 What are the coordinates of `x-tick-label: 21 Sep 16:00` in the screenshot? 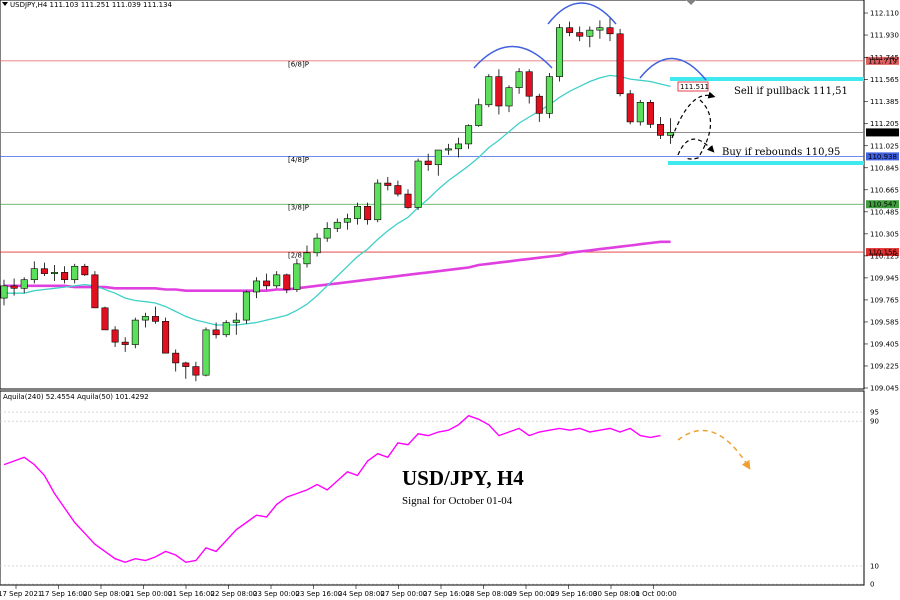 It's located at (191, 594).